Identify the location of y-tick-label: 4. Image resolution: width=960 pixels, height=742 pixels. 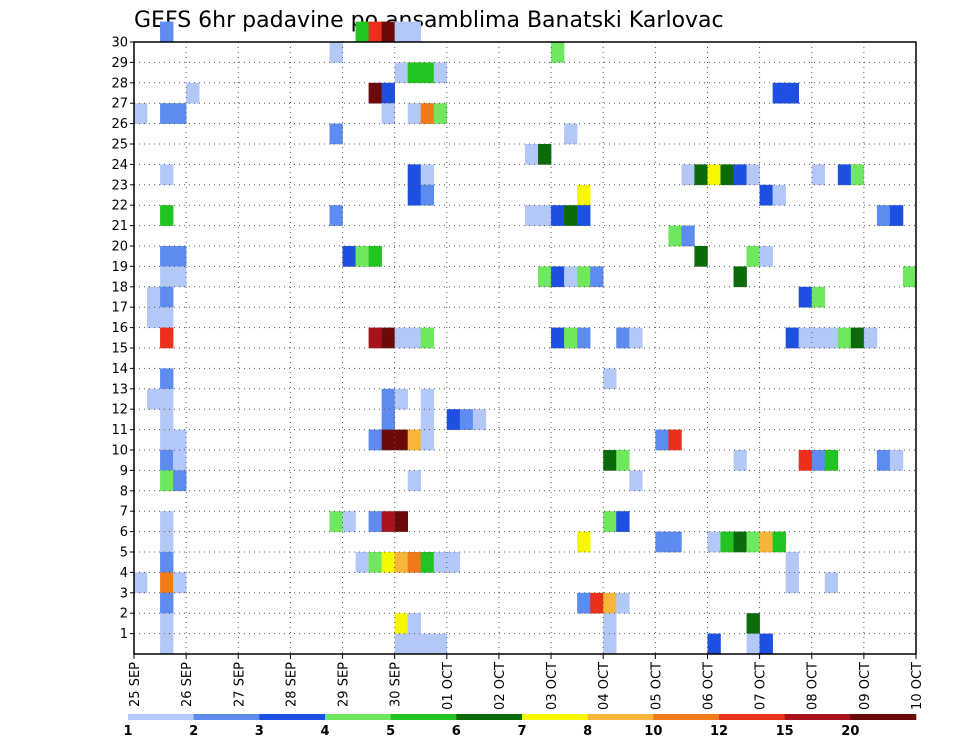
(124, 573).